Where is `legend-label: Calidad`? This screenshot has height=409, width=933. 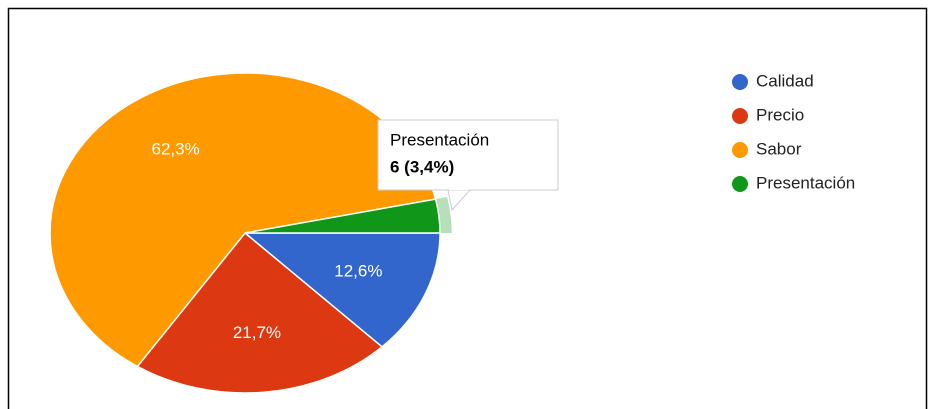
legend-label: Calidad is located at coordinates (785, 80).